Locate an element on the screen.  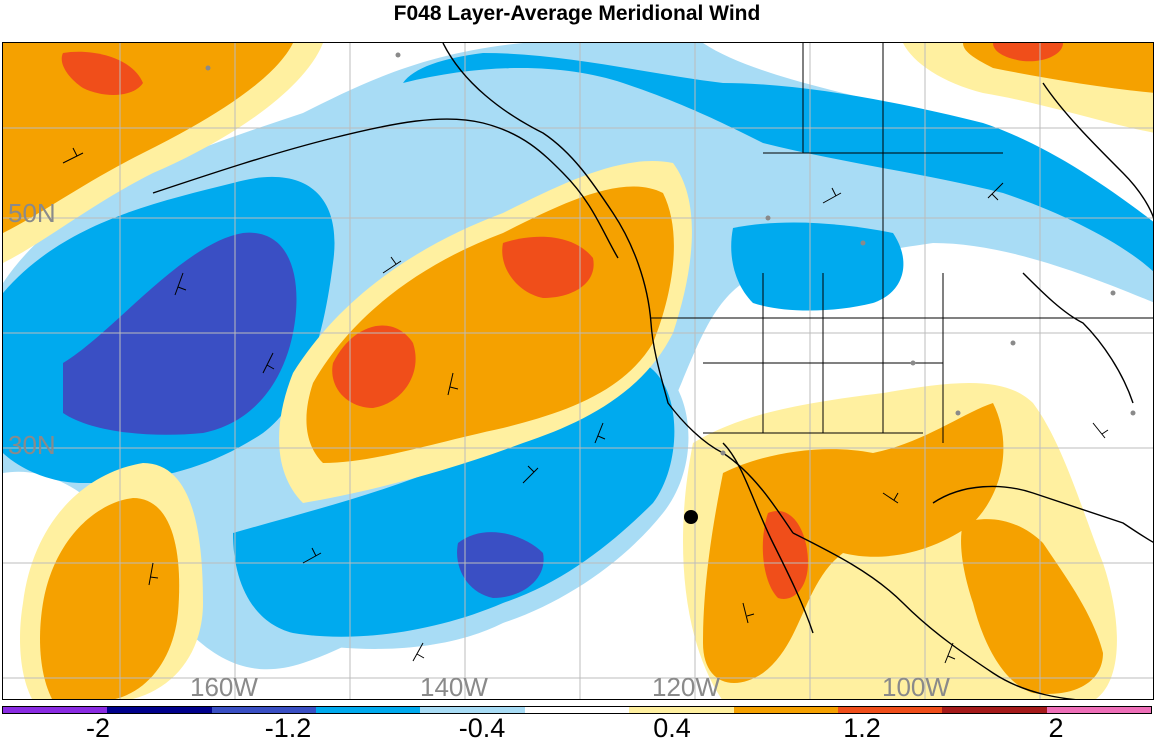
colorbar-label: 0.4 is located at coordinates (672, 728).